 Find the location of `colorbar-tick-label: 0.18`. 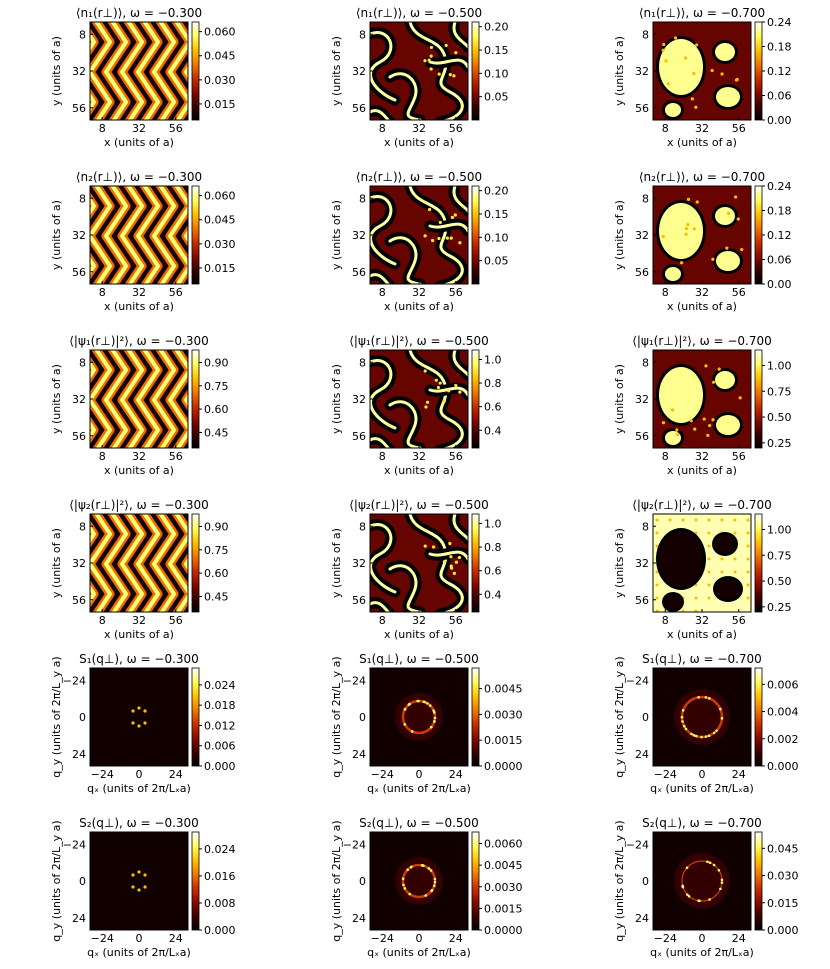

colorbar-tick-label: 0.18 is located at coordinates (779, 47).